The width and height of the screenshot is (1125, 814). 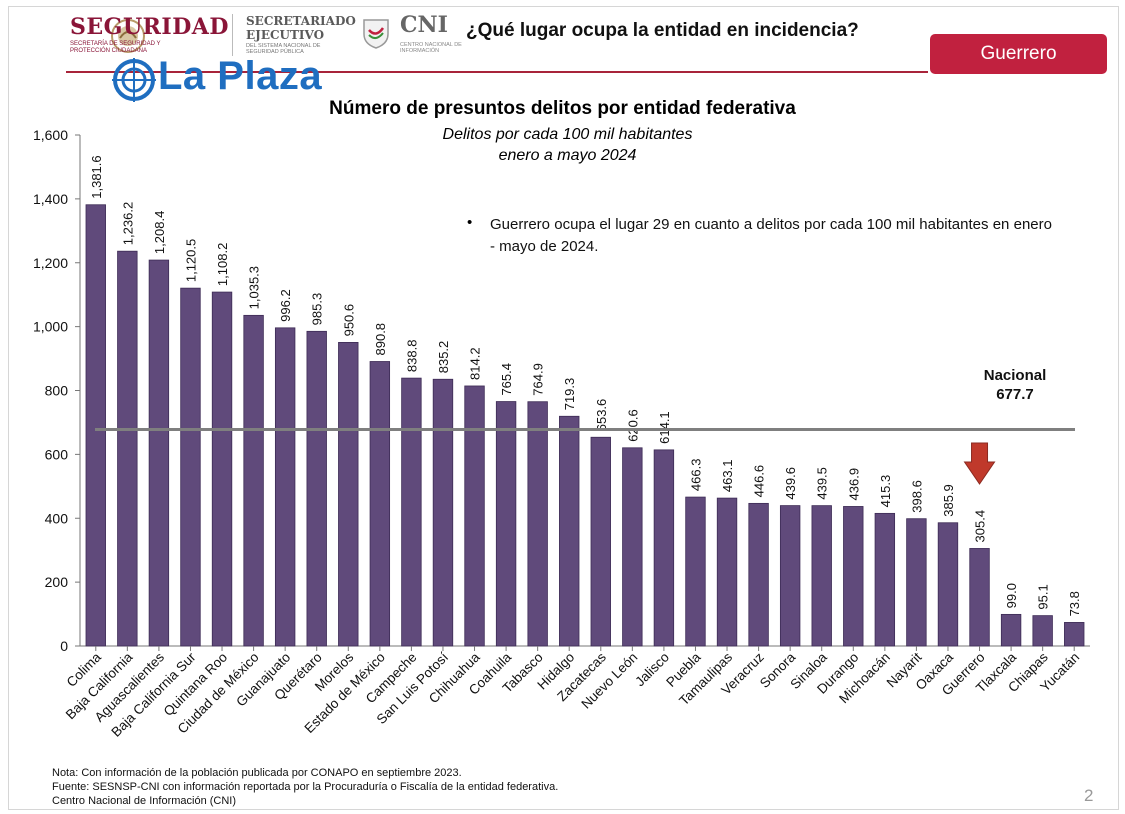 What do you see at coordinates (57, 391) in the screenshot?
I see `y-tick-label: 800` at bounding box center [57, 391].